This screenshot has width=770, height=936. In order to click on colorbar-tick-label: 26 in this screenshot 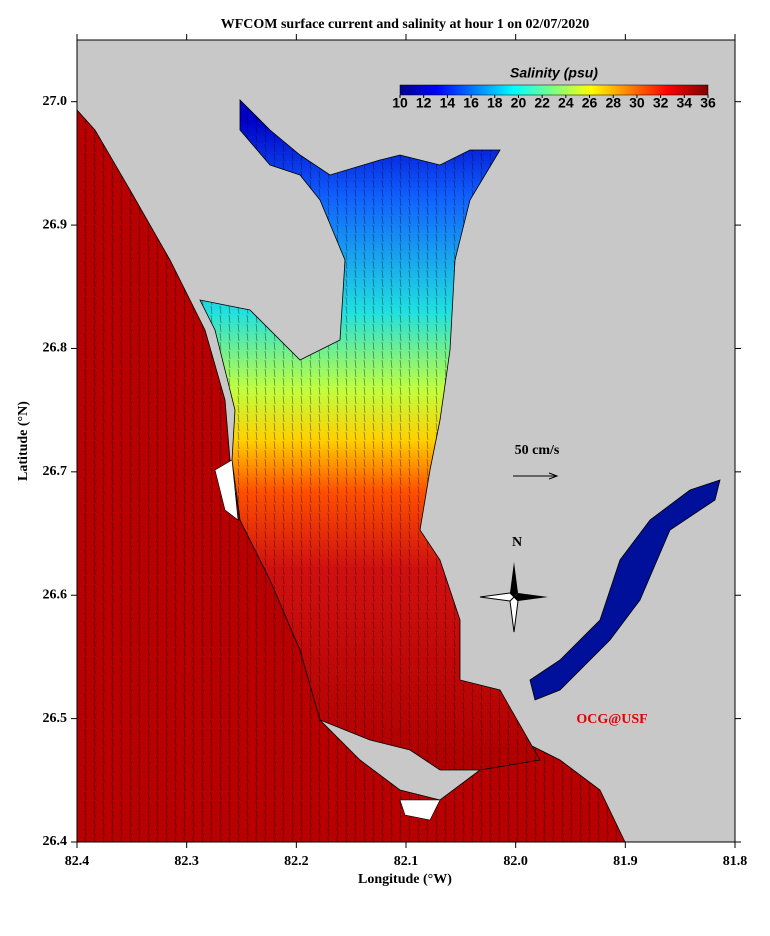, I will do `click(590, 103)`.